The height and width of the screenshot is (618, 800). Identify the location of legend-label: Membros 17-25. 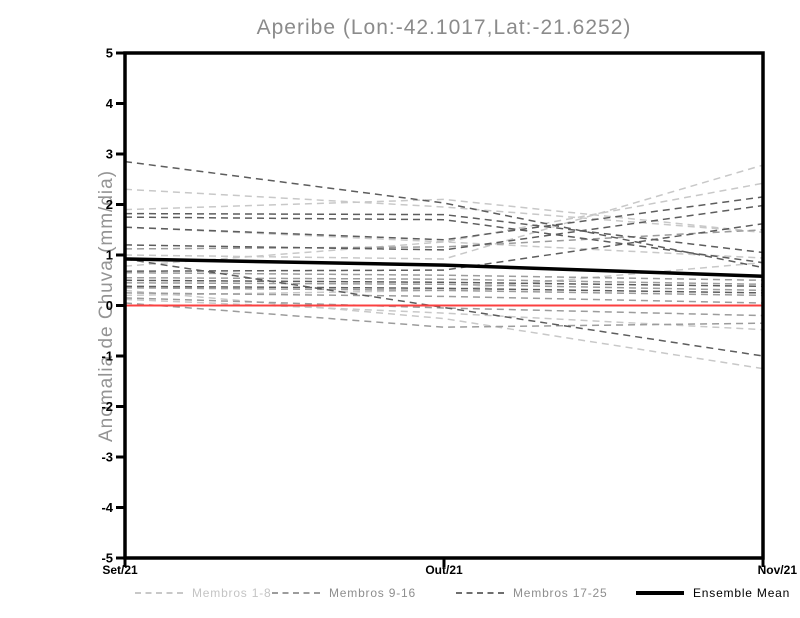
(560, 593).